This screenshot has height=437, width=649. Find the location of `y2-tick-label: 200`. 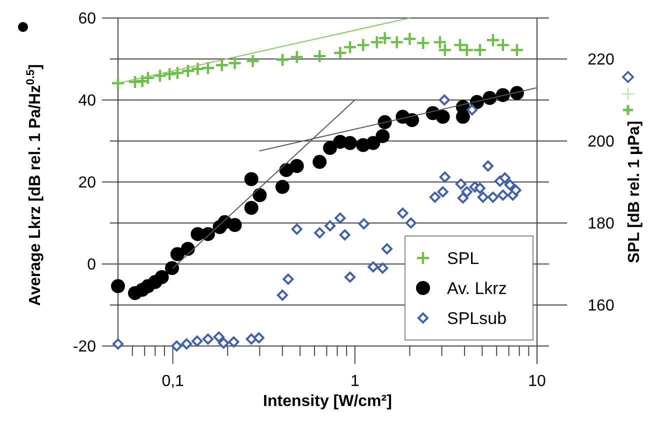

y2-tick-label: 200 is located at coordinates (601, 142).